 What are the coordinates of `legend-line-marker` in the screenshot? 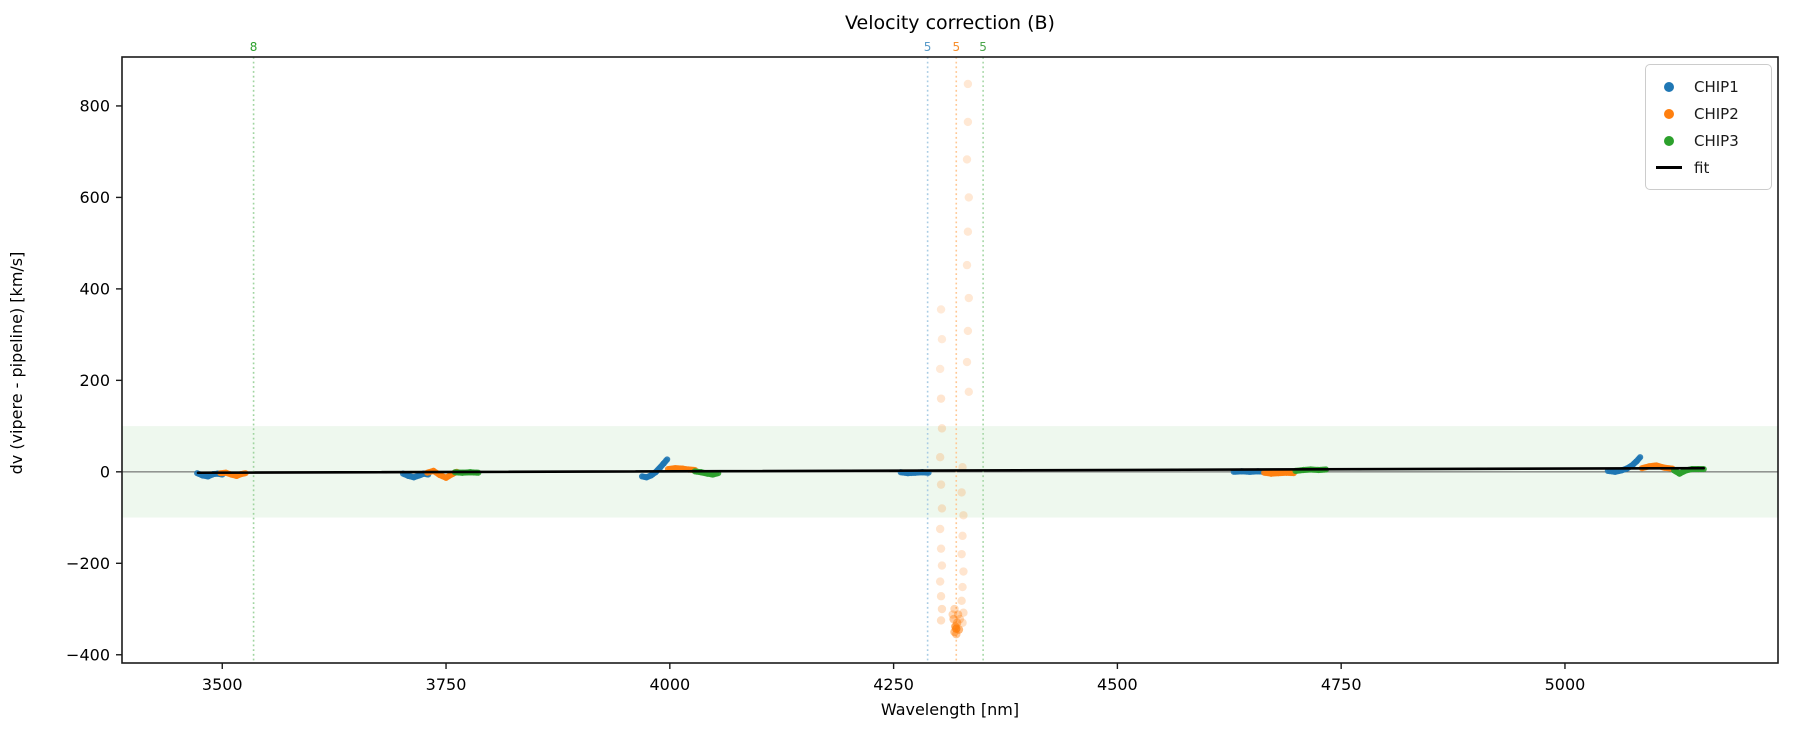 It's located at (1669, 167).